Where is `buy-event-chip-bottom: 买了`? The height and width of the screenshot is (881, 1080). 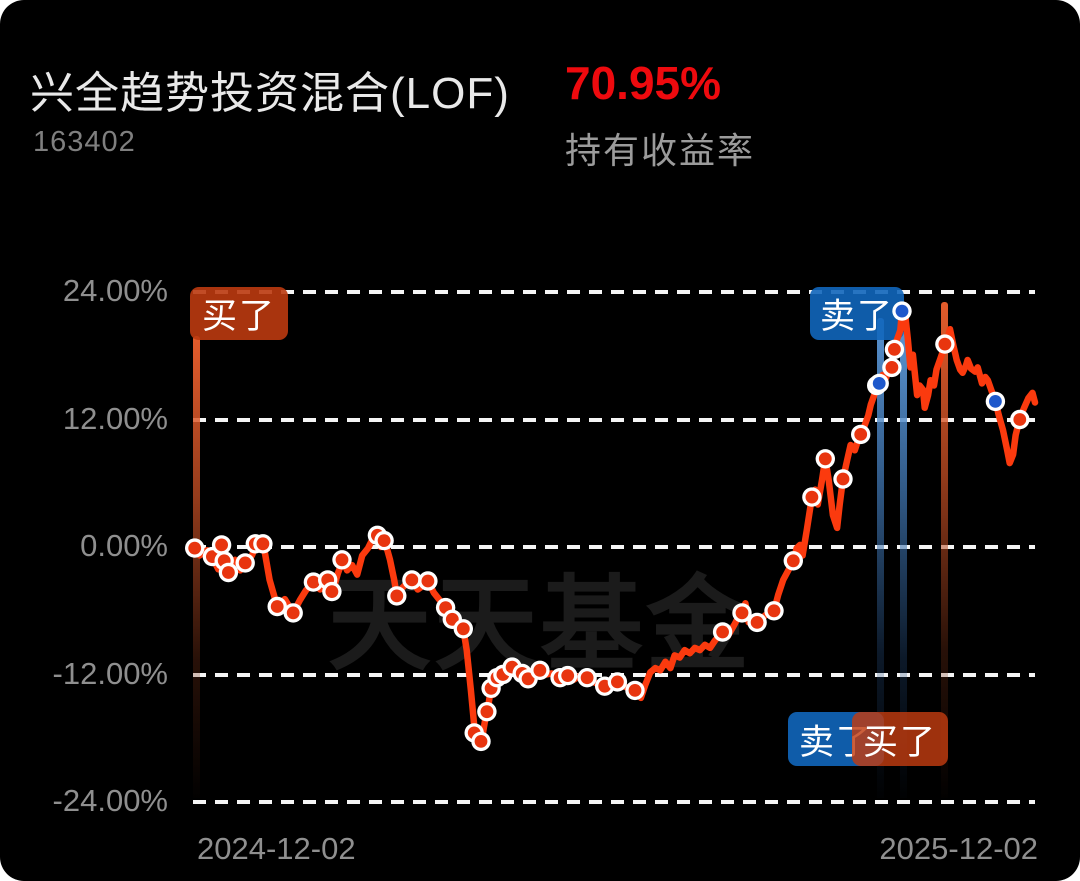
buy-event-chip-bottom: 买了 is located at coordinates (900, 739).